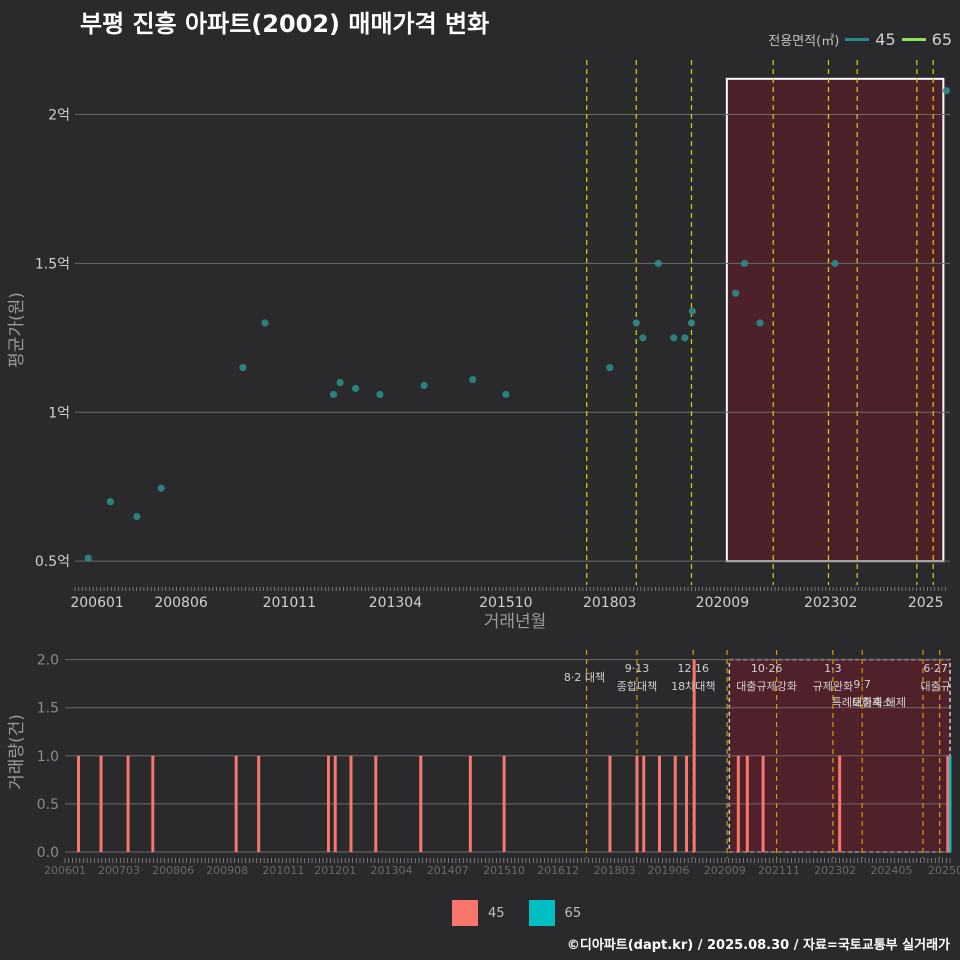 Image resolution: width=960 pixels, height=960 pixels. I want to click on x-tick-label-top: 200806, so click(181, 603).